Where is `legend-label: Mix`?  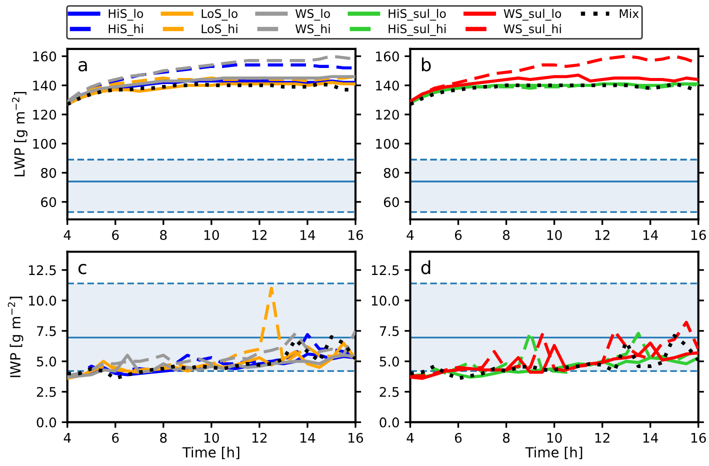 legend-label: Mix is located at coordinates (629, 13).